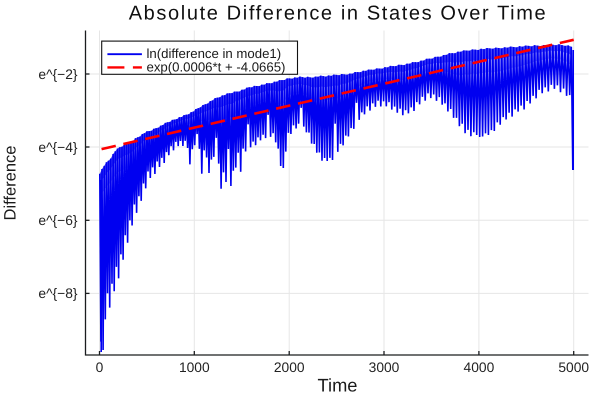 This screenshot has width=600, height=405. Describe the element at coordinates (57, 293) in the screenshot. I see `svg-text: e^{−8}` at that location.